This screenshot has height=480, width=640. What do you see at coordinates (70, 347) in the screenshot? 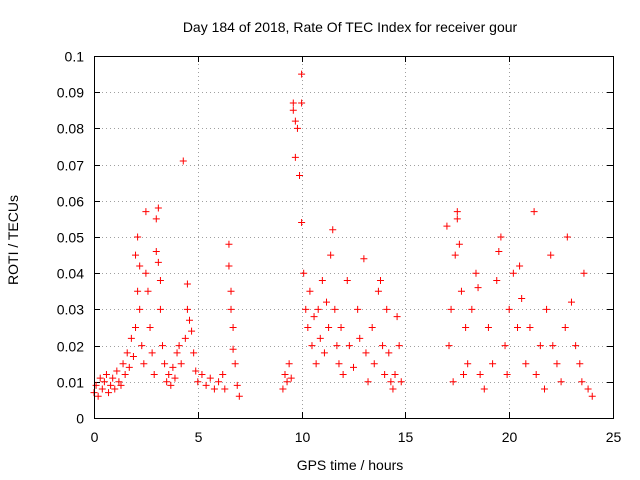
I see `y-tick-label: 0.02` at bounding box center [70, 347].